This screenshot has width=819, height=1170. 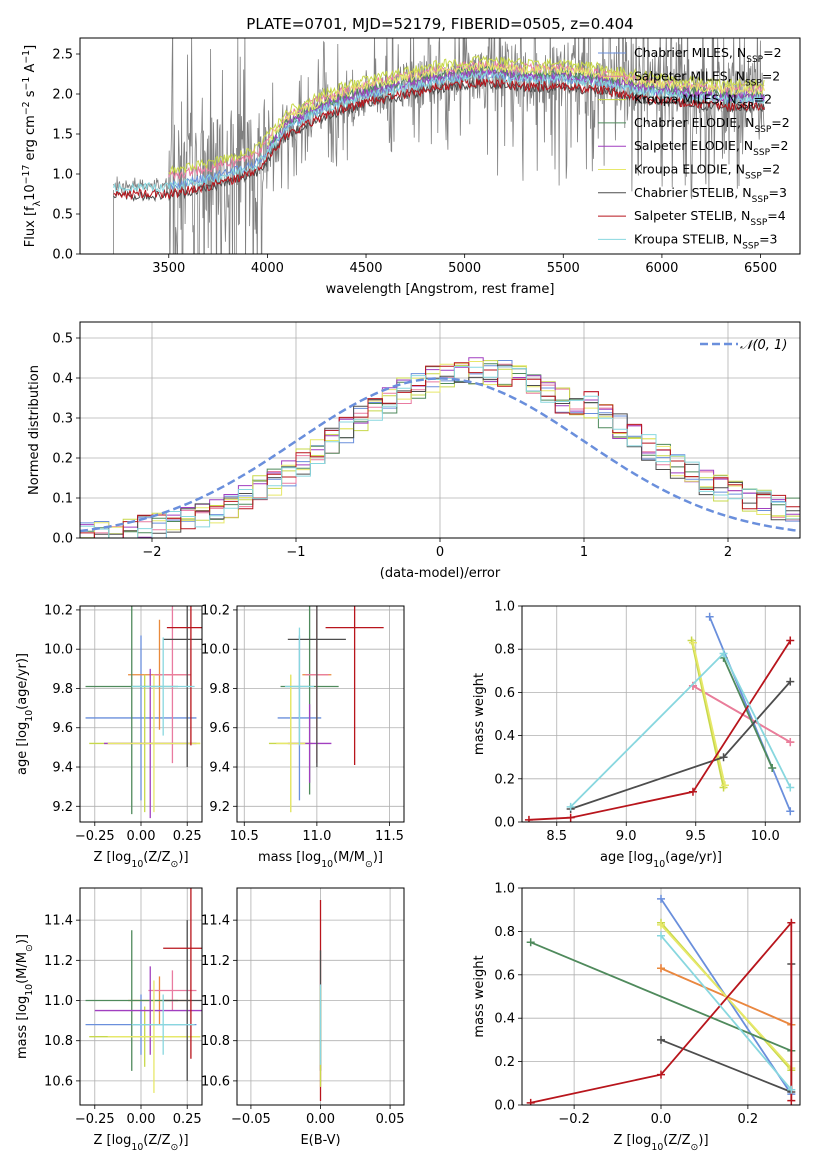 What do you see at coordinates (22, 748) in the screenshot?
I see `y-axis-label-main: age [log` at bounding box center [22, 748].